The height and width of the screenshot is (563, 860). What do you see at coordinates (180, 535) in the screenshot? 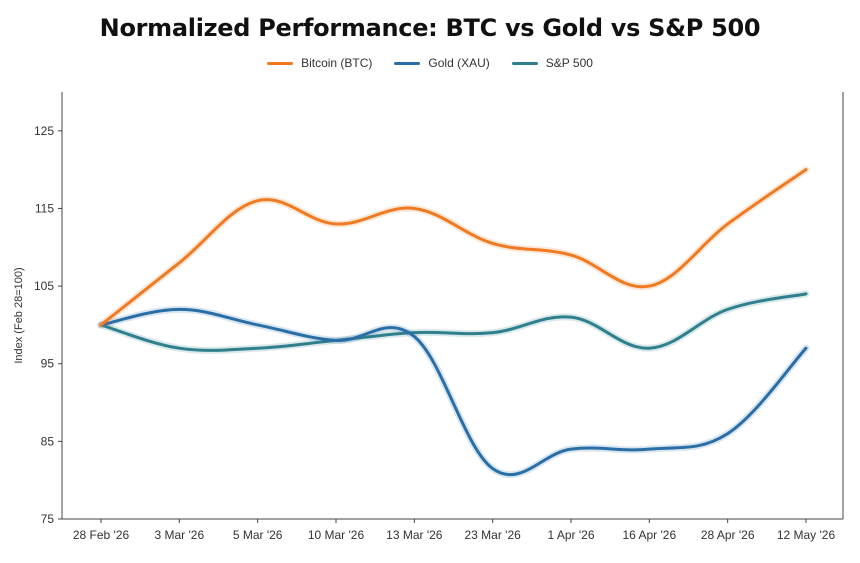
I see `x-tick-label: 3 Mar '26` at bounding box center [180, 535].